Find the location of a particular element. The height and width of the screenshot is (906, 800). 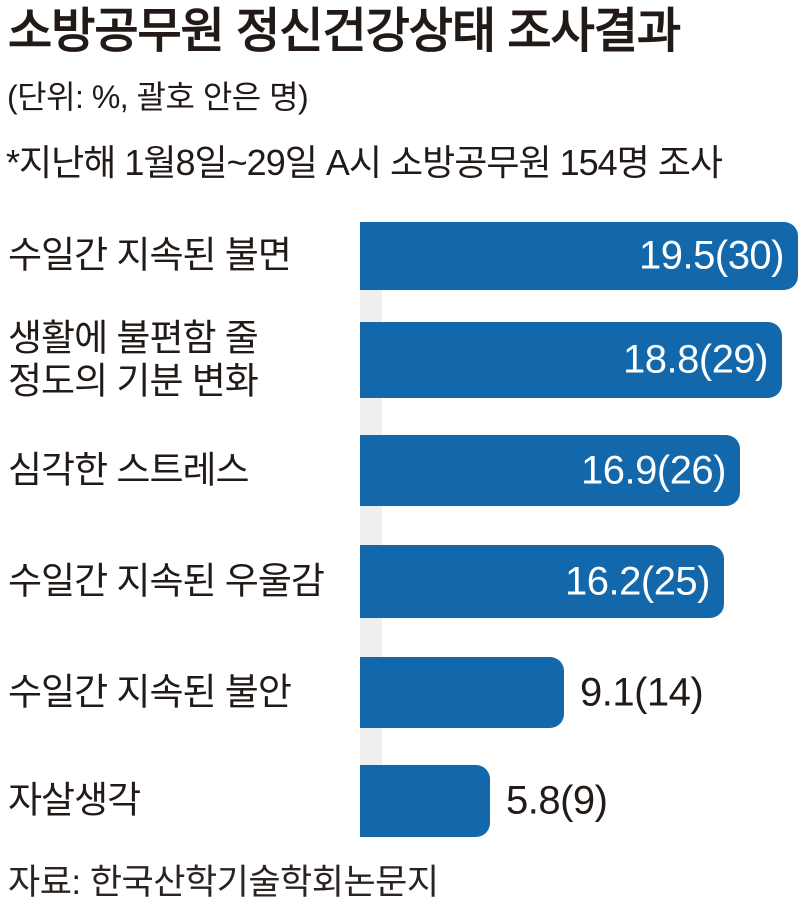

axis-baseline-strip is located at coordinates (371, 529).